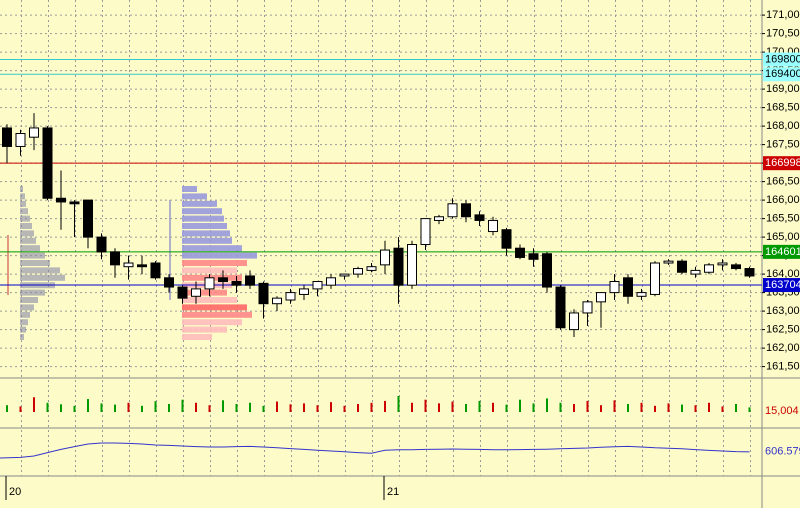 This screenshot has height=508, width=800. I want to click on x-tick-label: 21, so click(393, 492).